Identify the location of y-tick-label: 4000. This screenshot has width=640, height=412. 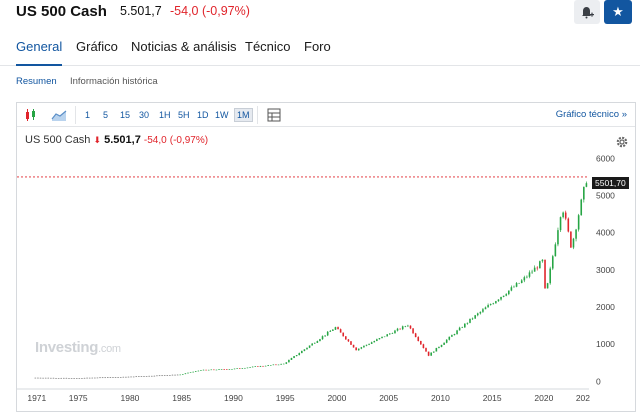
(605, 233).